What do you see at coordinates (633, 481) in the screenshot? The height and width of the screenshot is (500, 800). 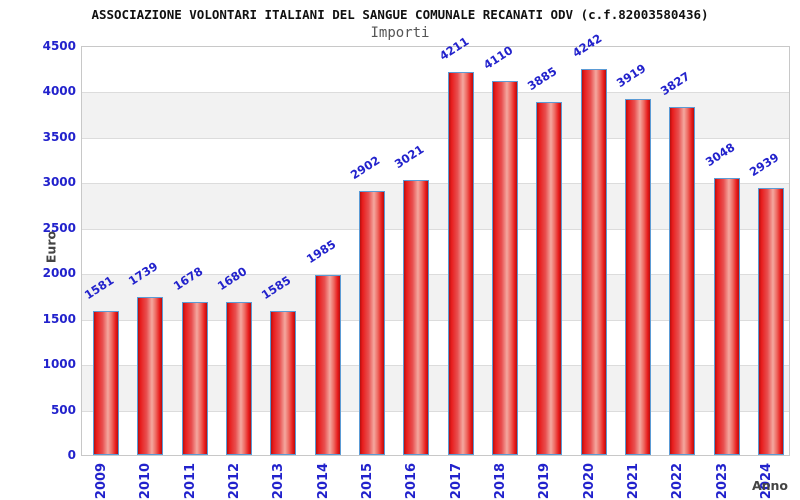 I see `x-tick-label: 2021` at bounding box center [633, 481].